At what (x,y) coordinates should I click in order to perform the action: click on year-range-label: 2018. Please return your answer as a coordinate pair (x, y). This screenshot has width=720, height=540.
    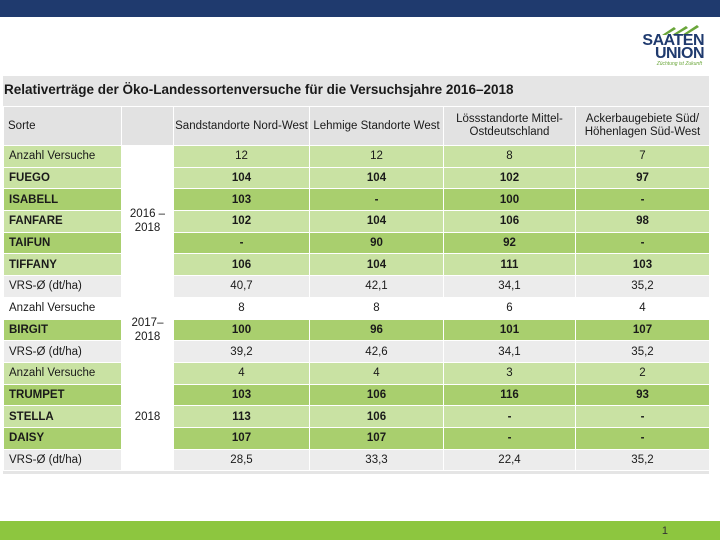
    Looking at the image, I should click on (147, 416).